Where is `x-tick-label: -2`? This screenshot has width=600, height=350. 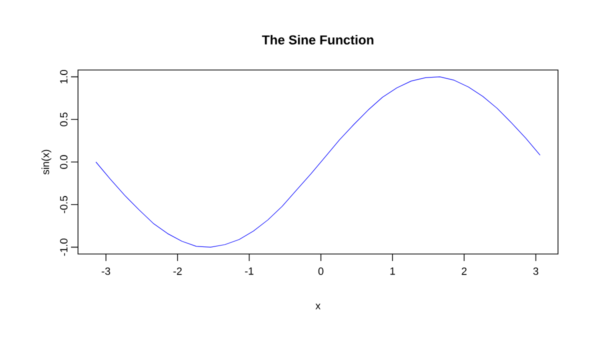
x-tick-label: -2 is located at coordinates (177, 271).